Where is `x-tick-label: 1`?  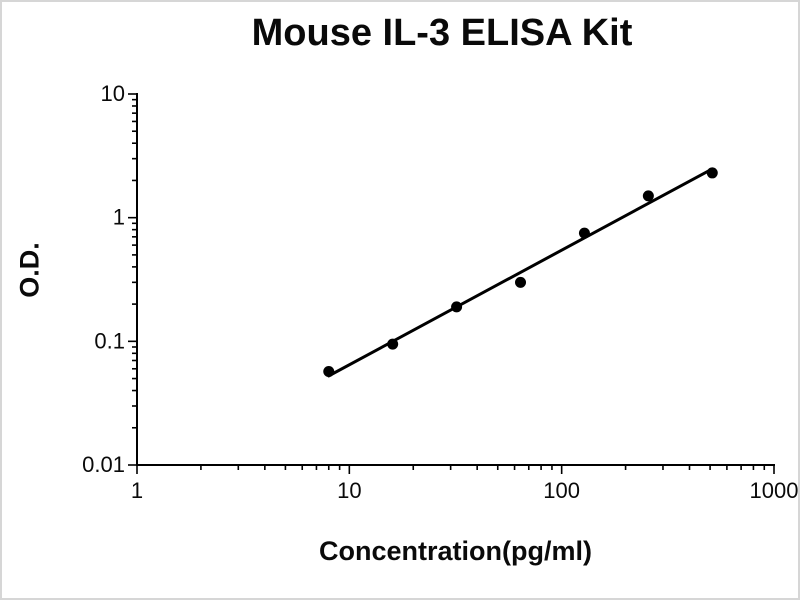
x-tick-label: 1 is located at coordinates (137, 490).